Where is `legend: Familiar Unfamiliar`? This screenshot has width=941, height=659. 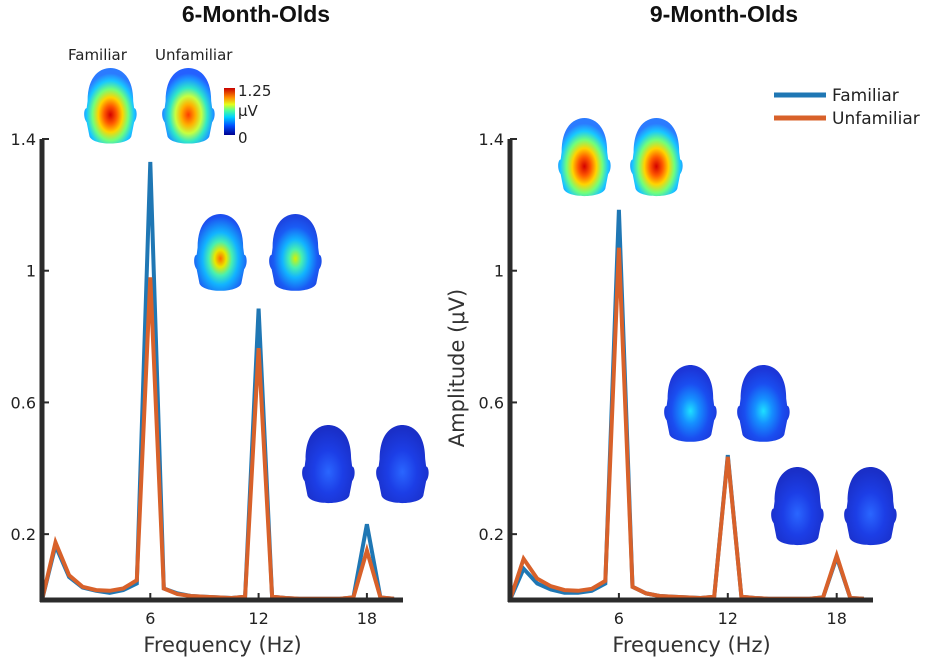
legend: Familiar Unfamiliar is located at coordinates (847, 107).